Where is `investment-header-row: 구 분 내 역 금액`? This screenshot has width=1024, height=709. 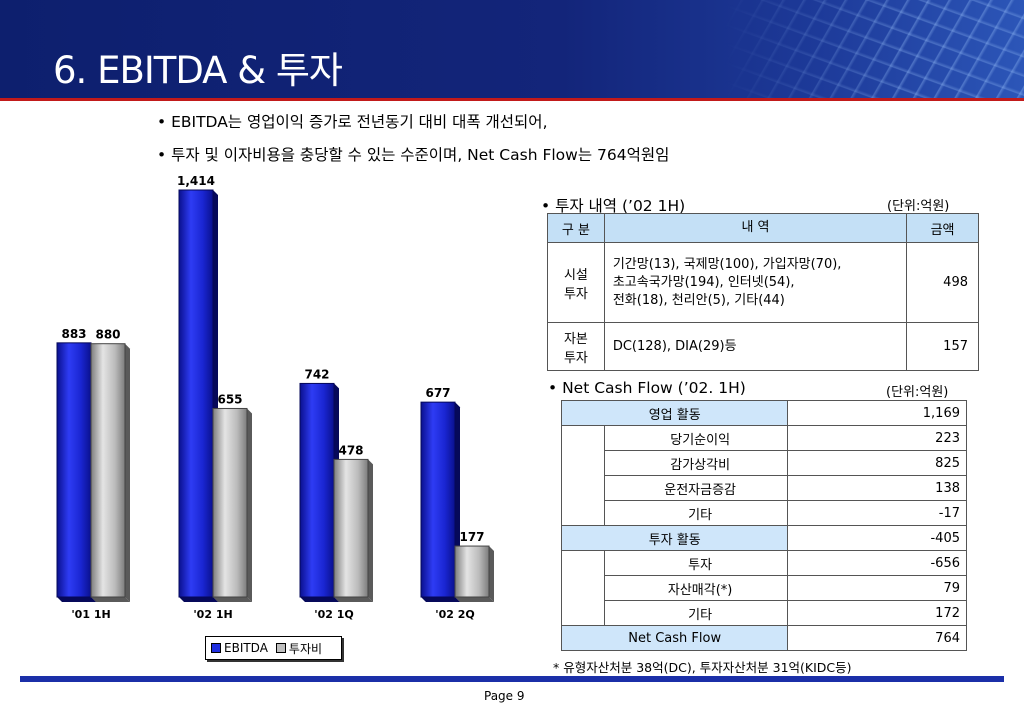
investment-header-row: 구 분 내 역 금액 is located at coordinates (763, 228).